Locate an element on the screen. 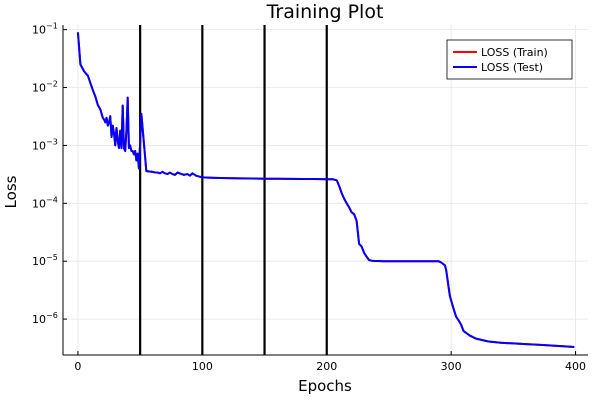 The height and width of the screenshot is (400, 600). chart-title: Training Plot is located at coordinates (325, 12).